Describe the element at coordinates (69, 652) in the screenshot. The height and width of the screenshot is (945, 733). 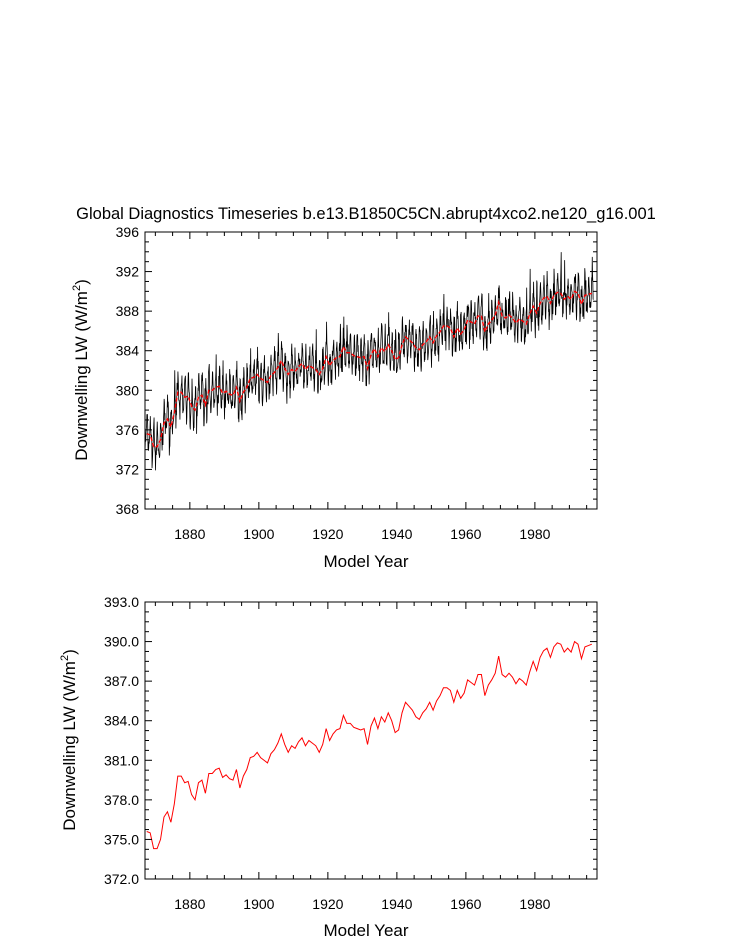
I see `bottom-y-axis-label-close: )` at that location.